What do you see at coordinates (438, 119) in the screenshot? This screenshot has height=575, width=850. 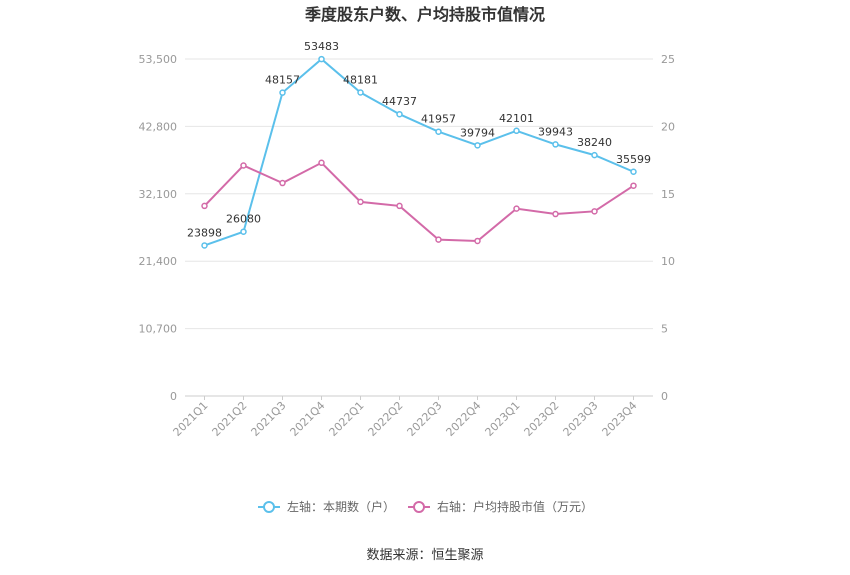 I see `data-label: 41957` at bounding box center [438, 119].